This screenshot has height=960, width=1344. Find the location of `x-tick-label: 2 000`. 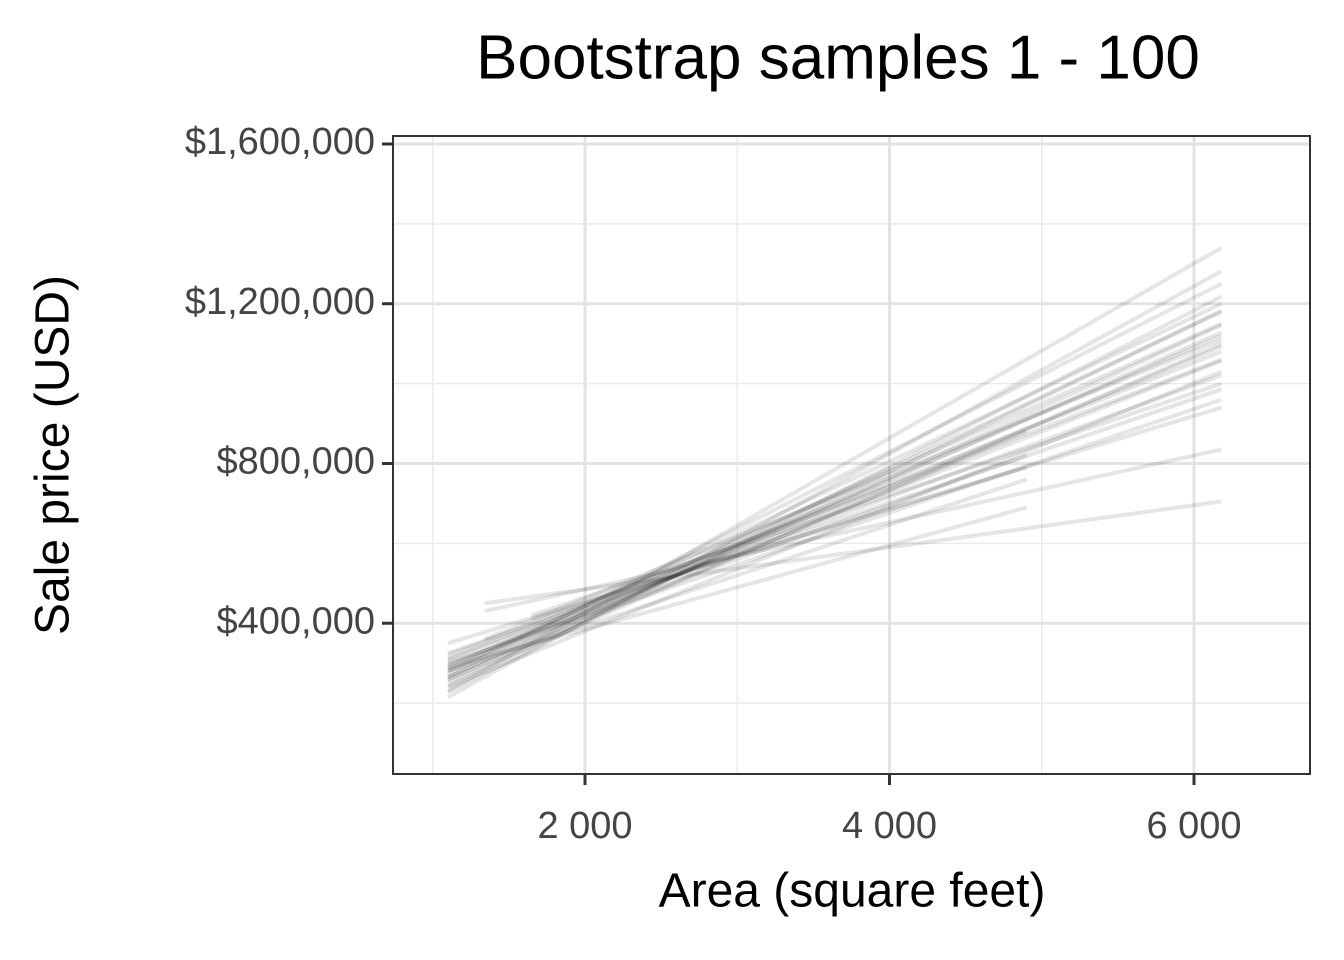

x-tick-label: 2 000 is located at coordinates (584, 826).